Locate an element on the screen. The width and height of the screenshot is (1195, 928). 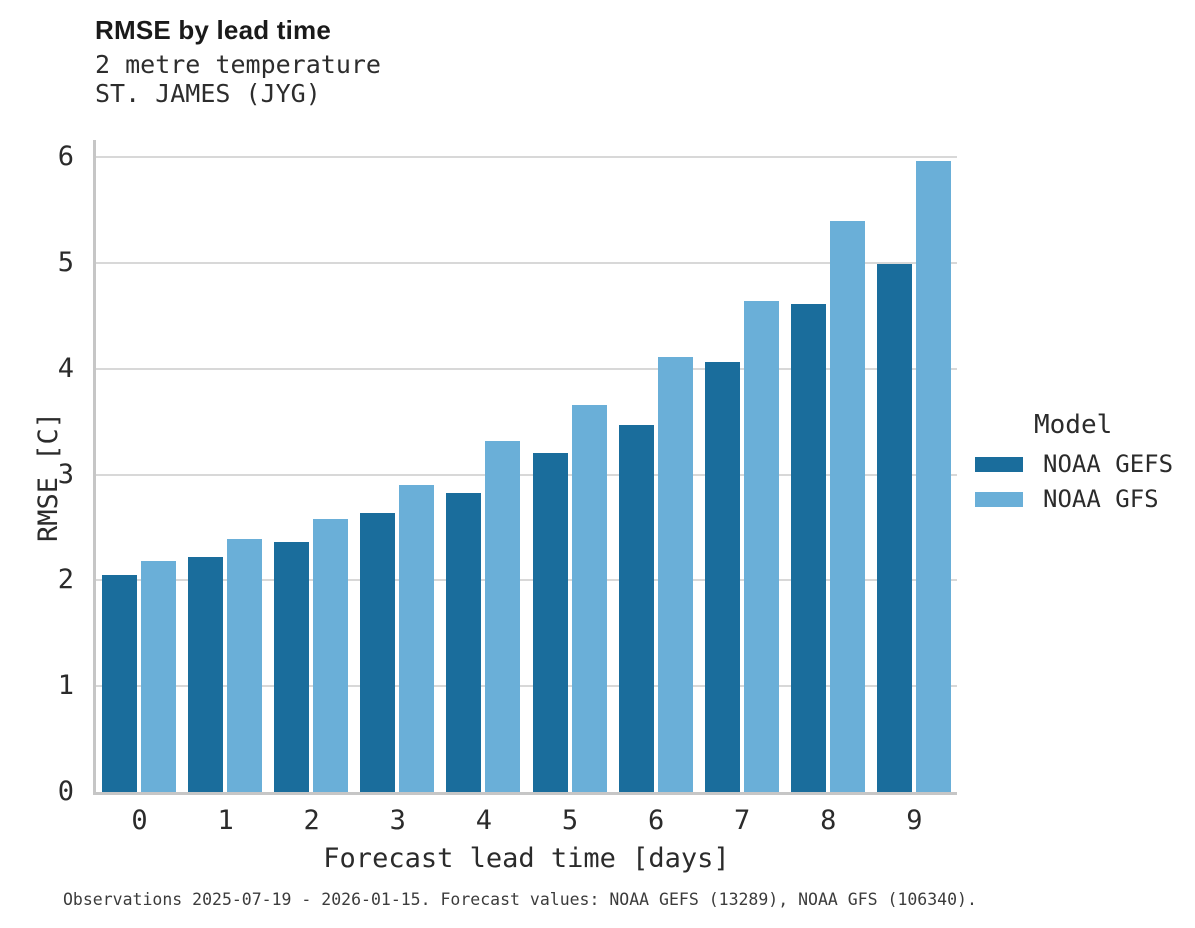
legend-swatch-noaa-gfs is located at coordinates (999, 499).